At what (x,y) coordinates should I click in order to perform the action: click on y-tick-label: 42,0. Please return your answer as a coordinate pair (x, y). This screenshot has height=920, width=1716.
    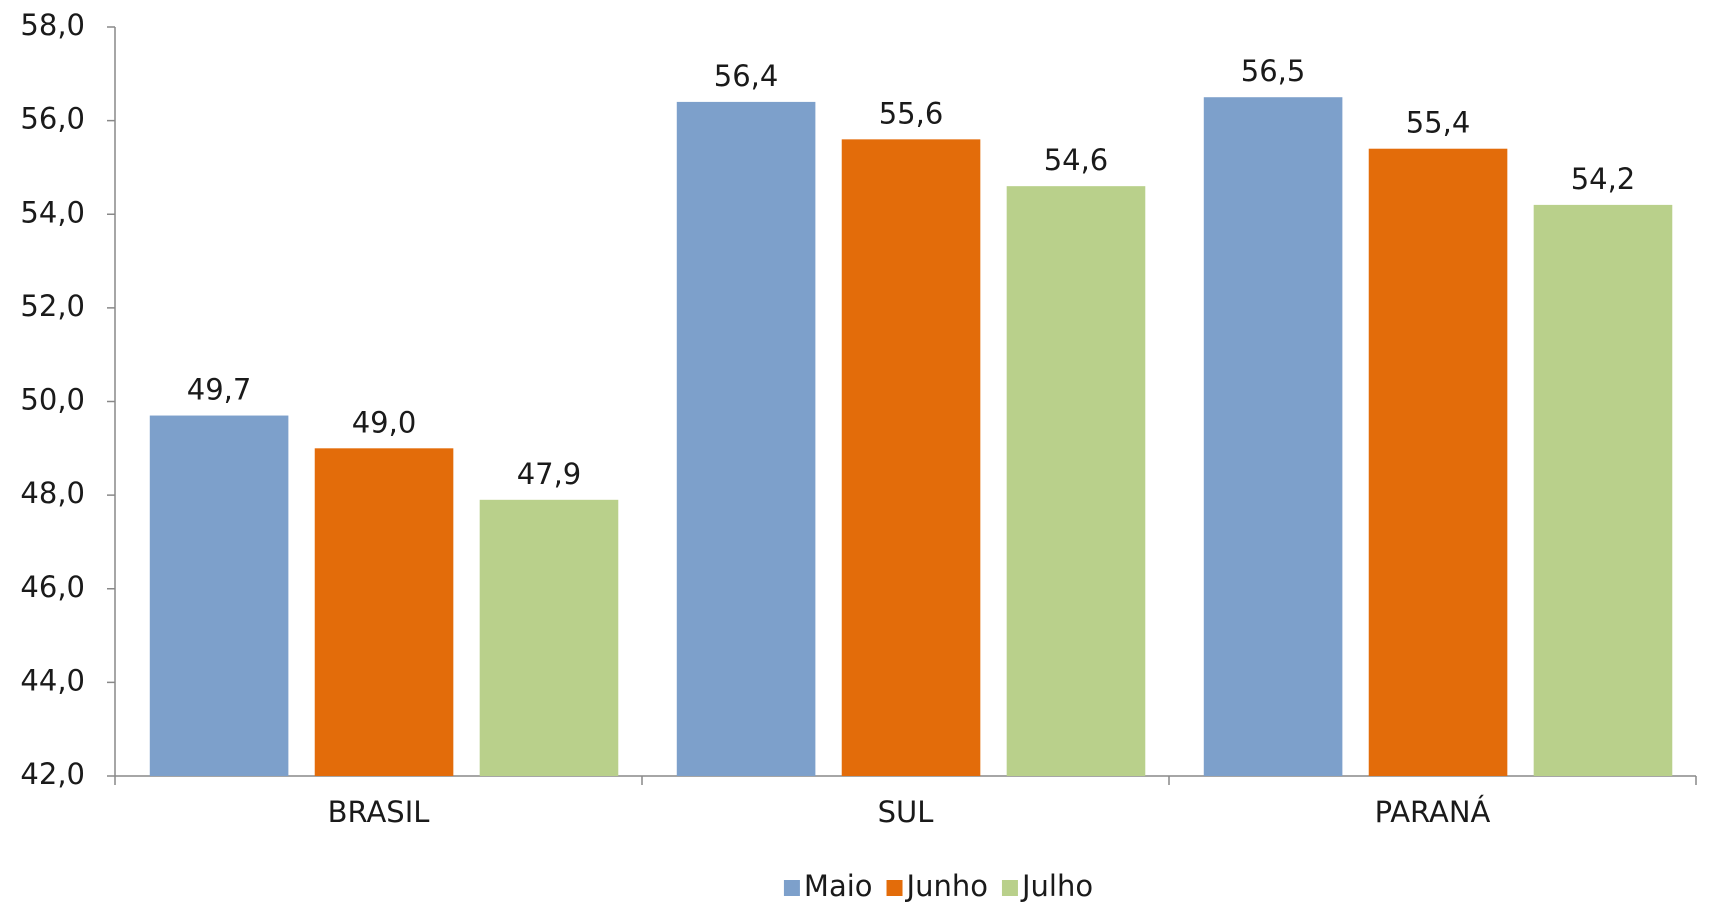
    Looking at the image, I should click on (52, 774).